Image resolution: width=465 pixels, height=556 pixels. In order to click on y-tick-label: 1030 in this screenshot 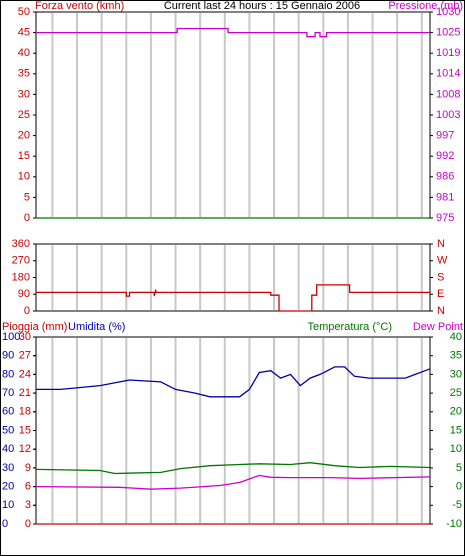, I will do `click(448, 12)`.